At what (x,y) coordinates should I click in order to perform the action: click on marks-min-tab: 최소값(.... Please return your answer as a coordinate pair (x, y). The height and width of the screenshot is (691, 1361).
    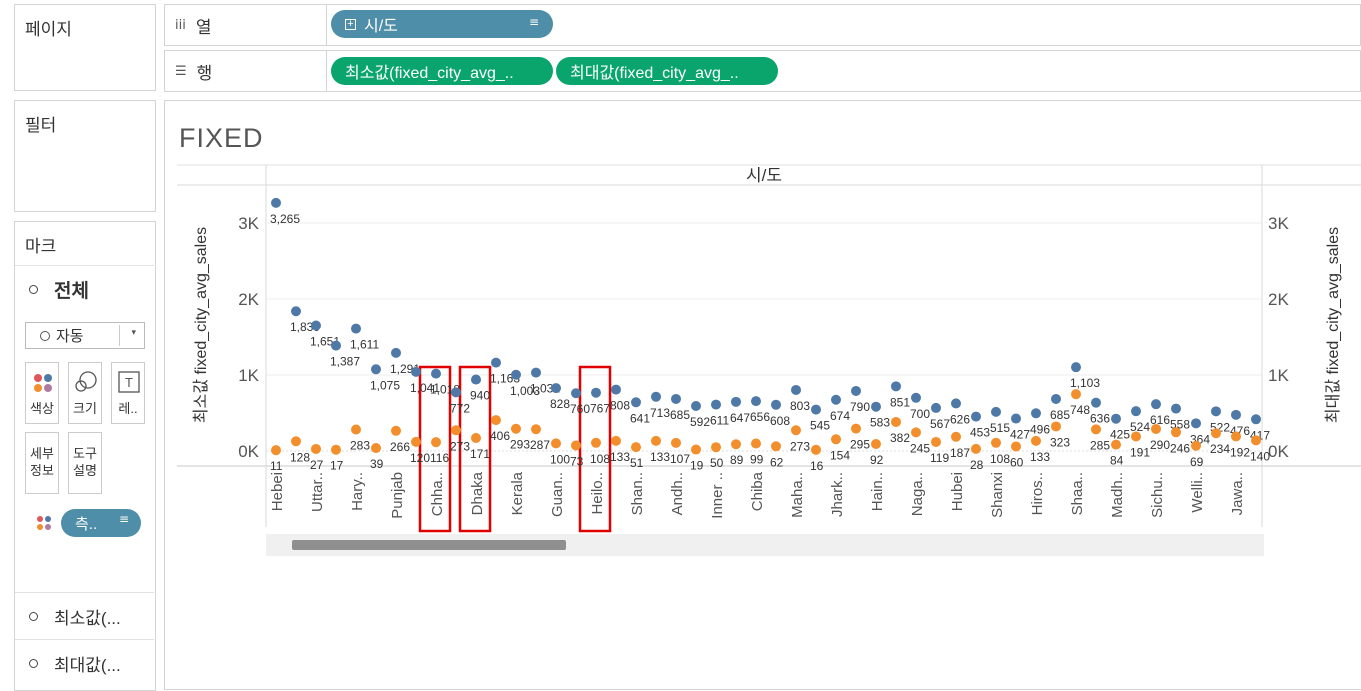
    Looking at the image, I should click on (84, 615).